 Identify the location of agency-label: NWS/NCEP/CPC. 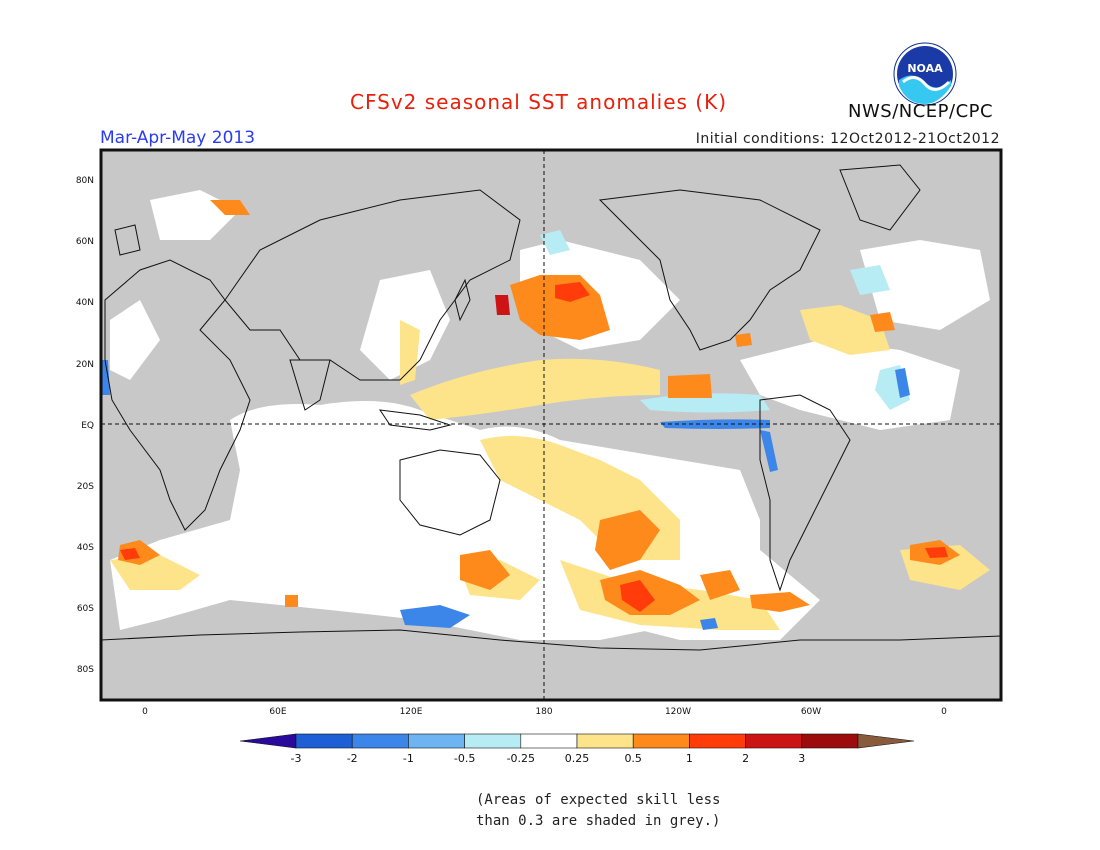
(921, 111).